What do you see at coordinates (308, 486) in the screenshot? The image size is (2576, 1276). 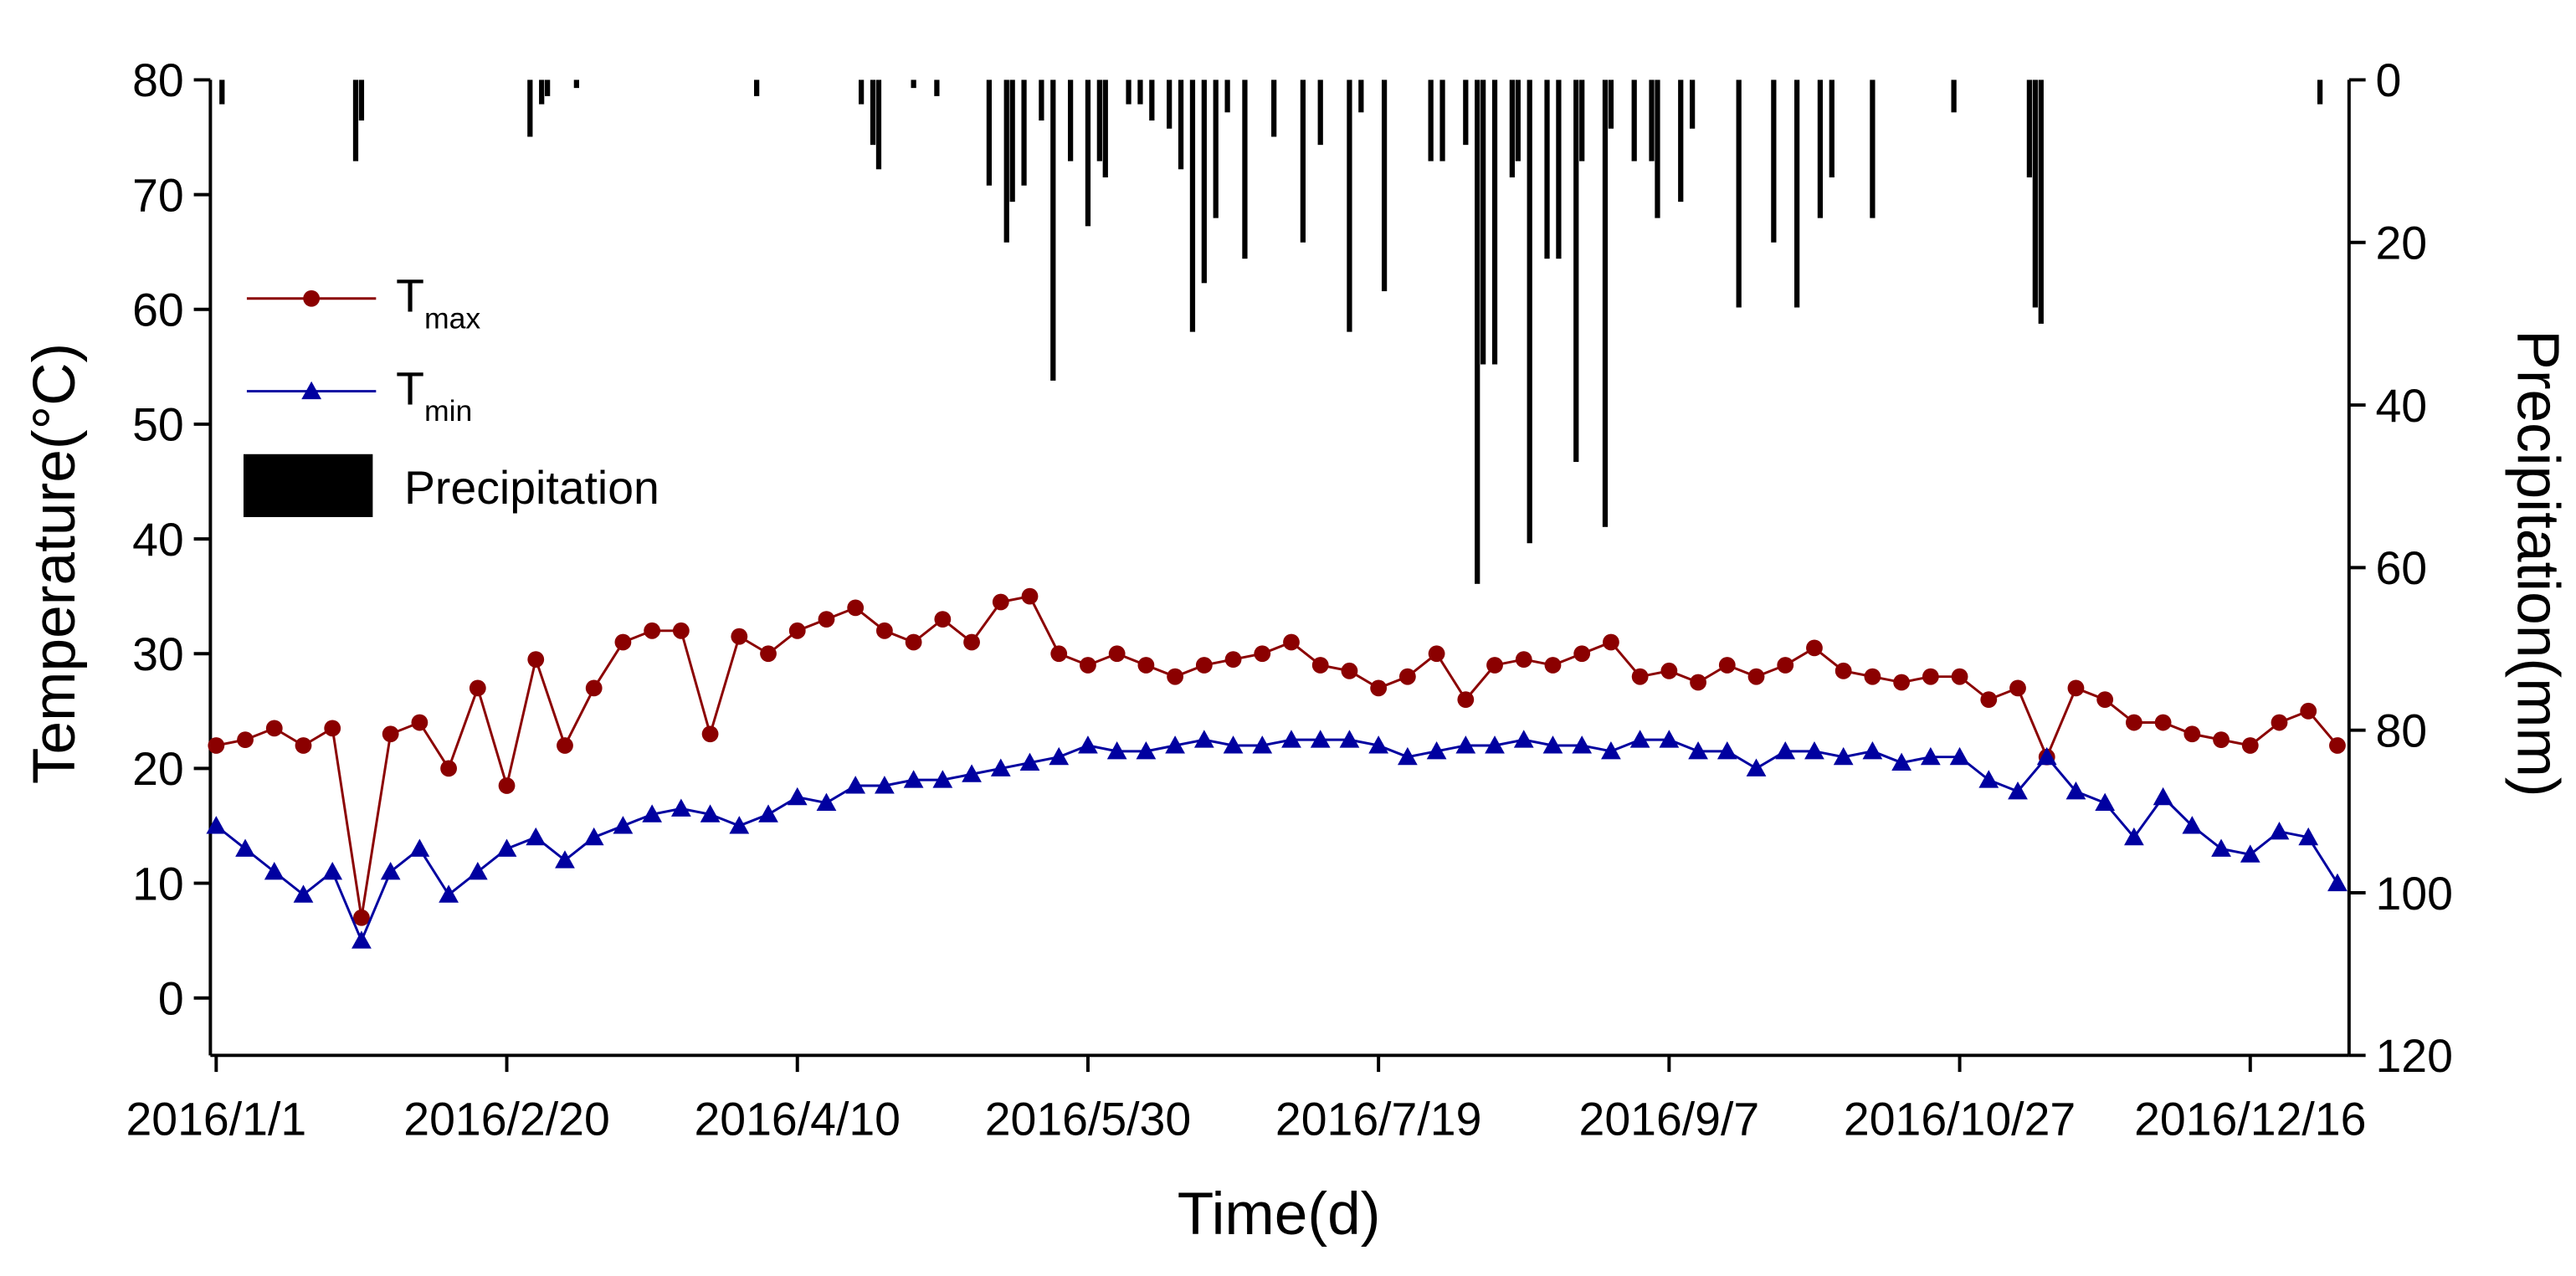 I see `legend-swatch` at bounding box center [308, 486].